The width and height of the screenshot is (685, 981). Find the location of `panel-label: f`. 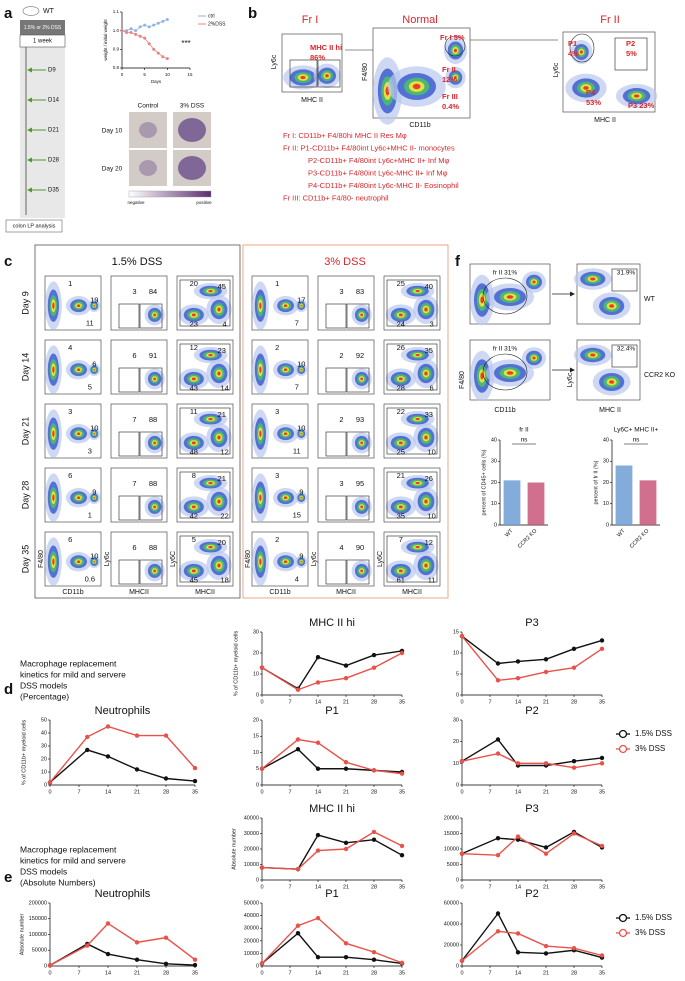

panel-label: f is located at coordinates (458, 261).